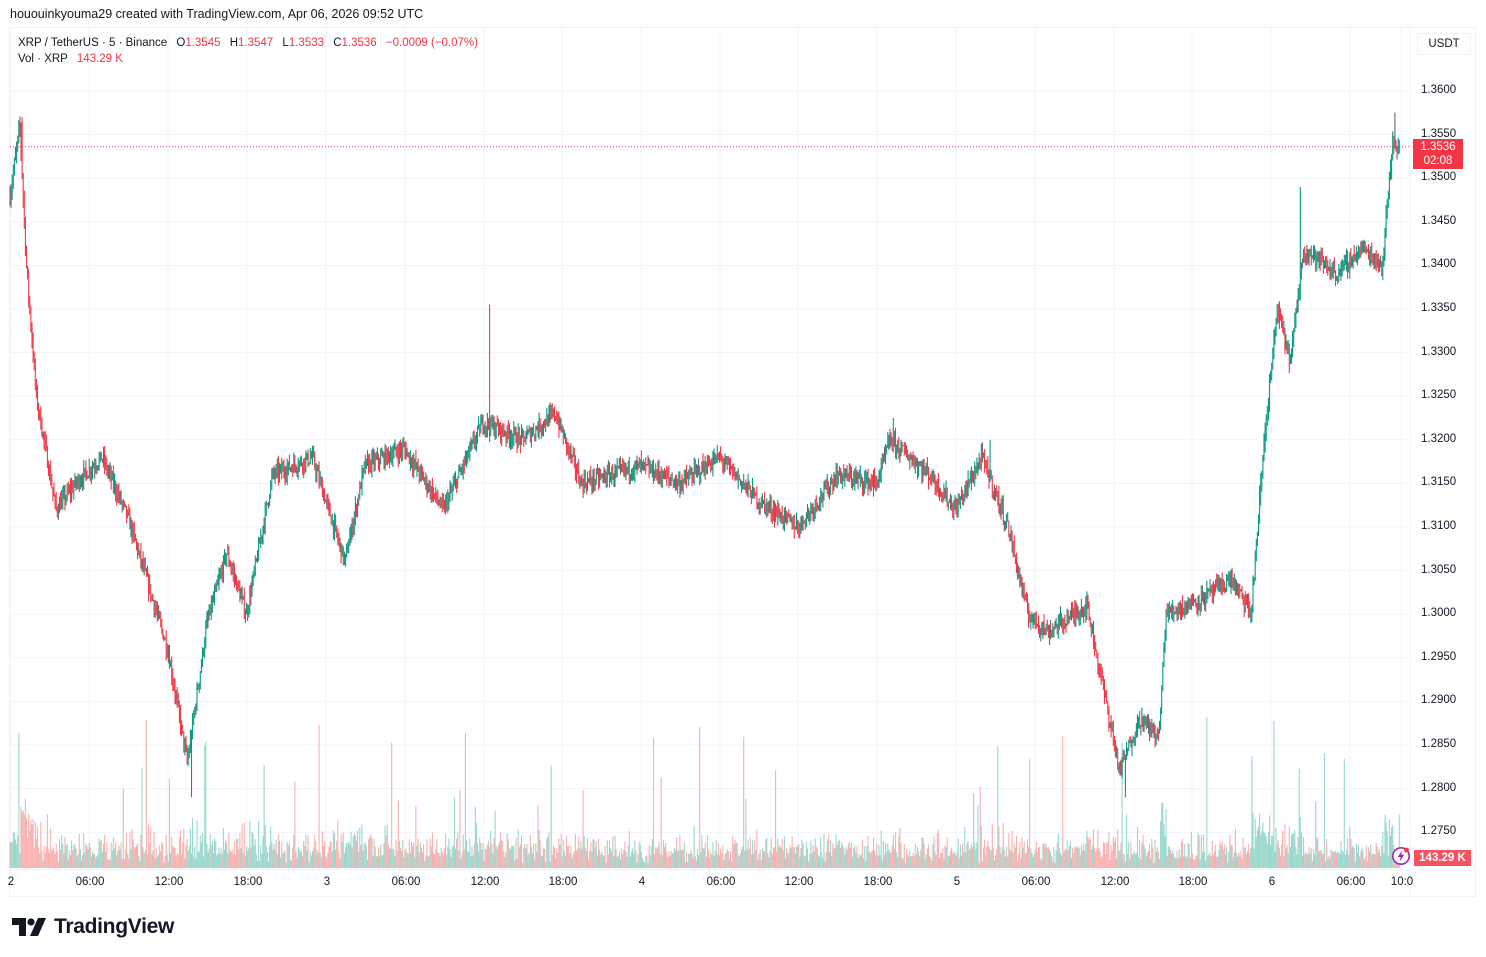  Describe the element at coordinates (248, 59) in the screenshot. I see `volume-row: Vol · XRP 143.29 K` at that location.